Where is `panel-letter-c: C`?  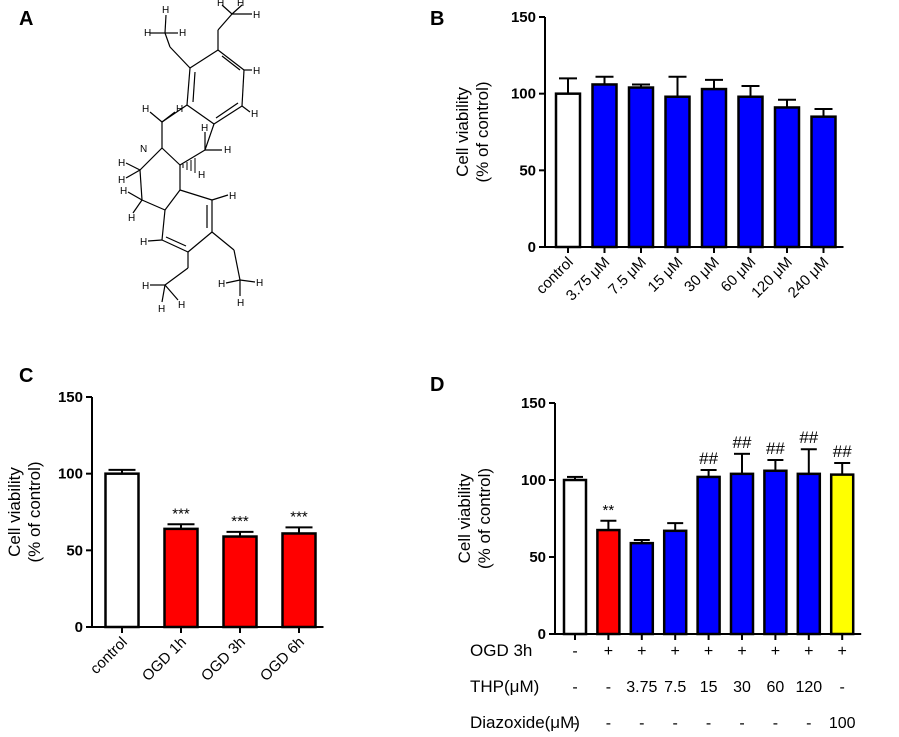
panel-letter-c: C is located at coordinates (26, 376).